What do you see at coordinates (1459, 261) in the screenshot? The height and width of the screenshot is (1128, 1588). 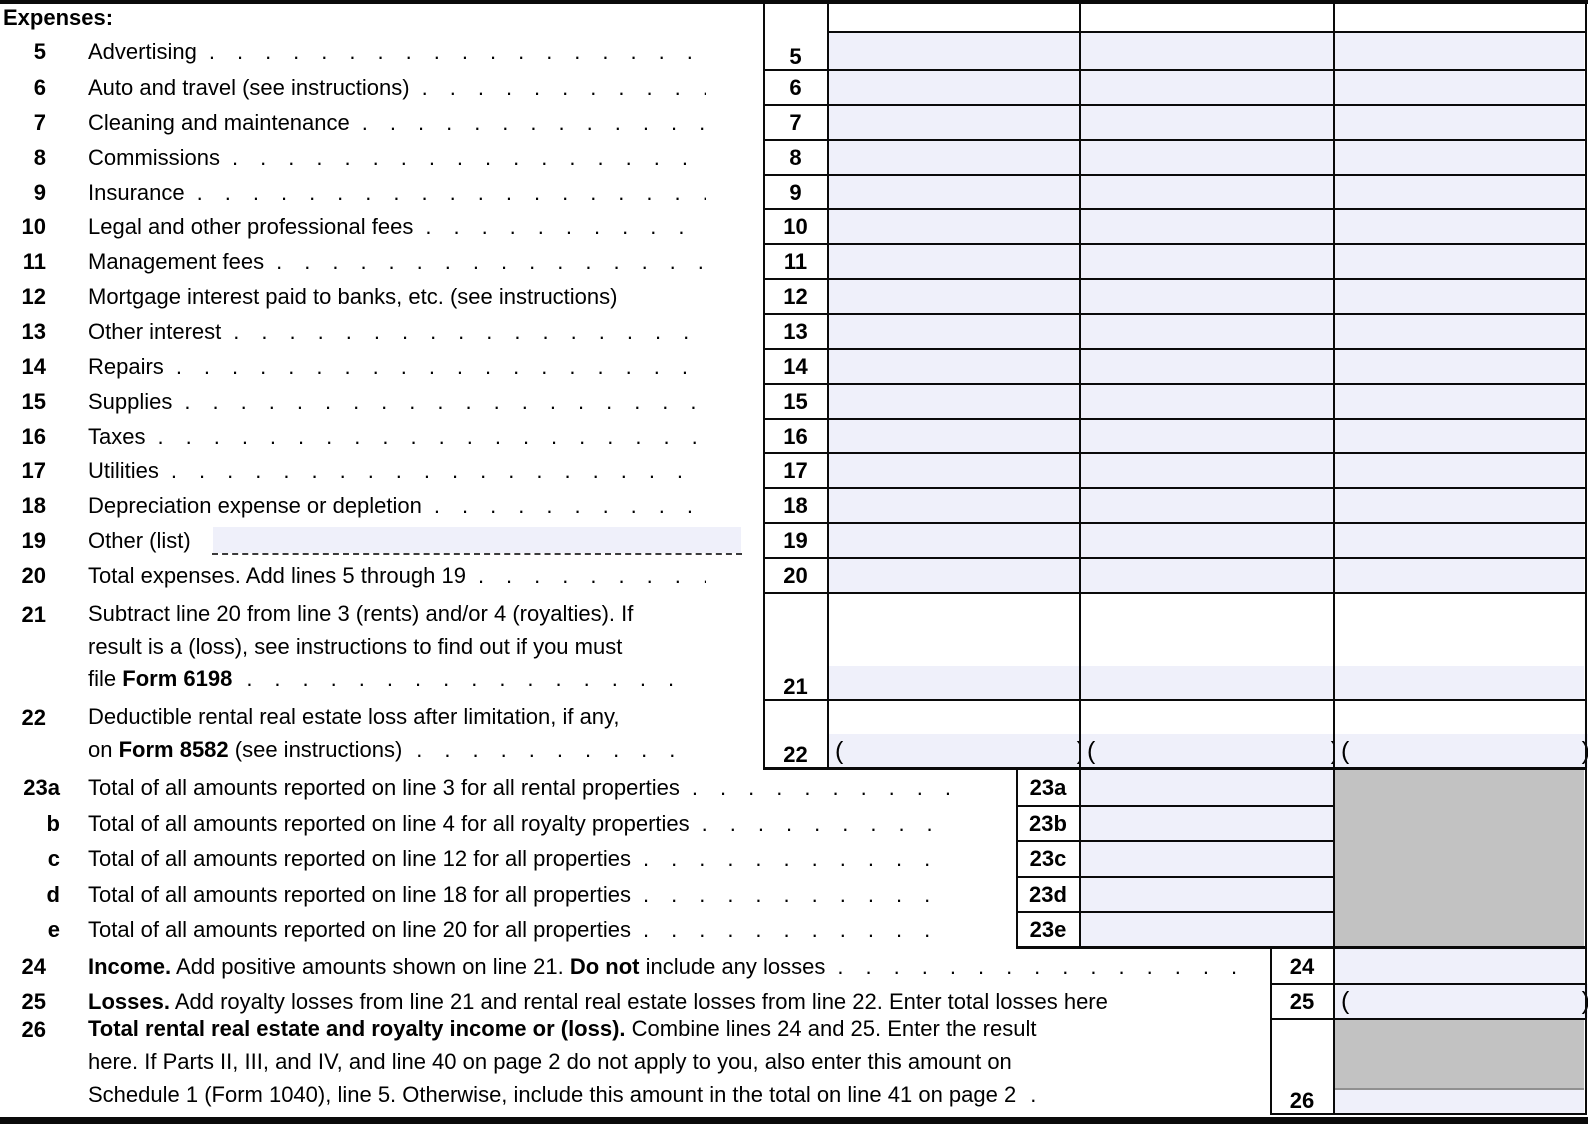 I see `line-11-col-c-input` at bounding box center [1459, 261].